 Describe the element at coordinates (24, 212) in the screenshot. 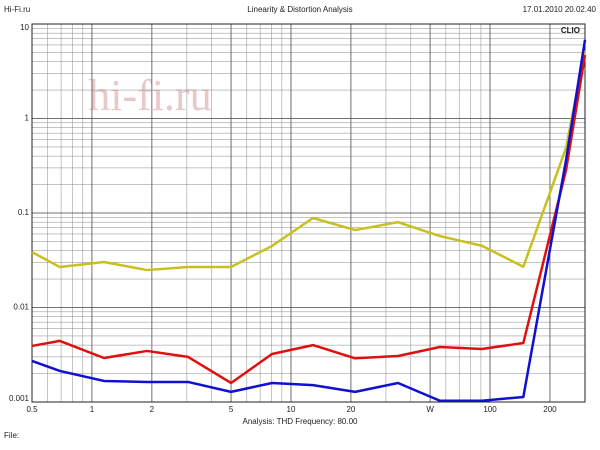

I see `y-tick-label: 0.1` at that location.